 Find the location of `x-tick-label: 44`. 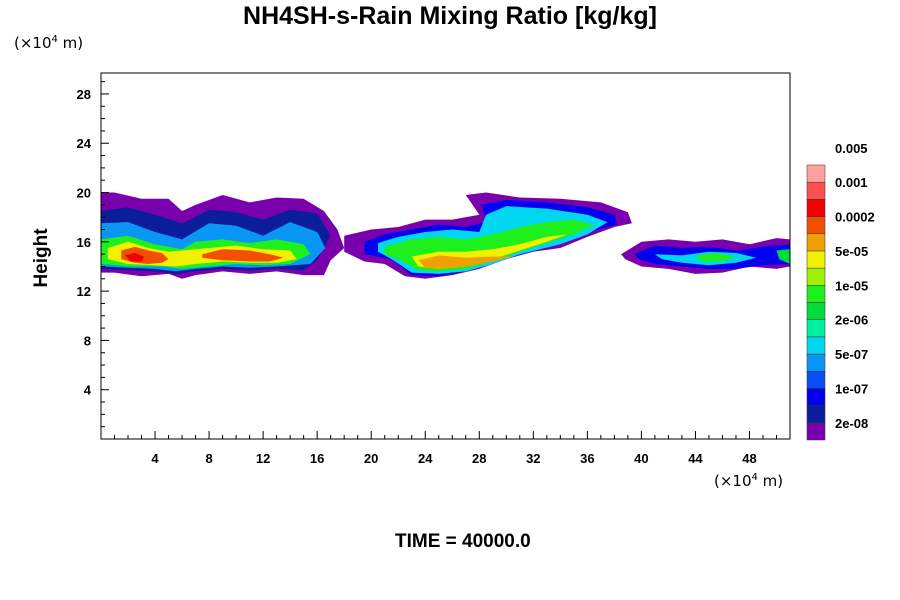

x-tick-label: 44 is located at coordinates (695, 458).